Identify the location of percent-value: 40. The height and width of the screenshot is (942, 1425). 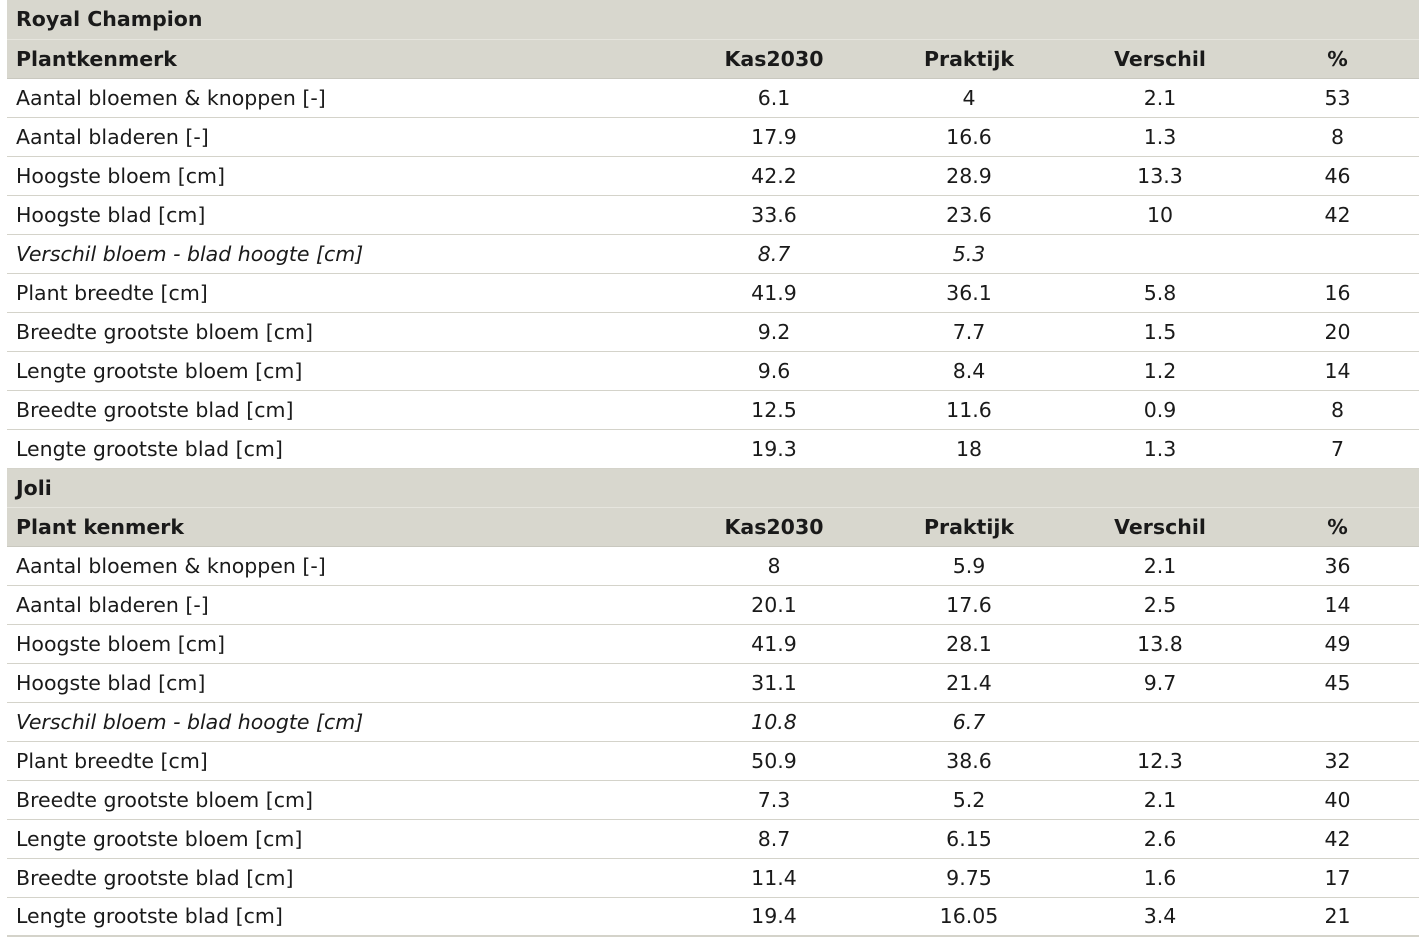
(1338, 800).